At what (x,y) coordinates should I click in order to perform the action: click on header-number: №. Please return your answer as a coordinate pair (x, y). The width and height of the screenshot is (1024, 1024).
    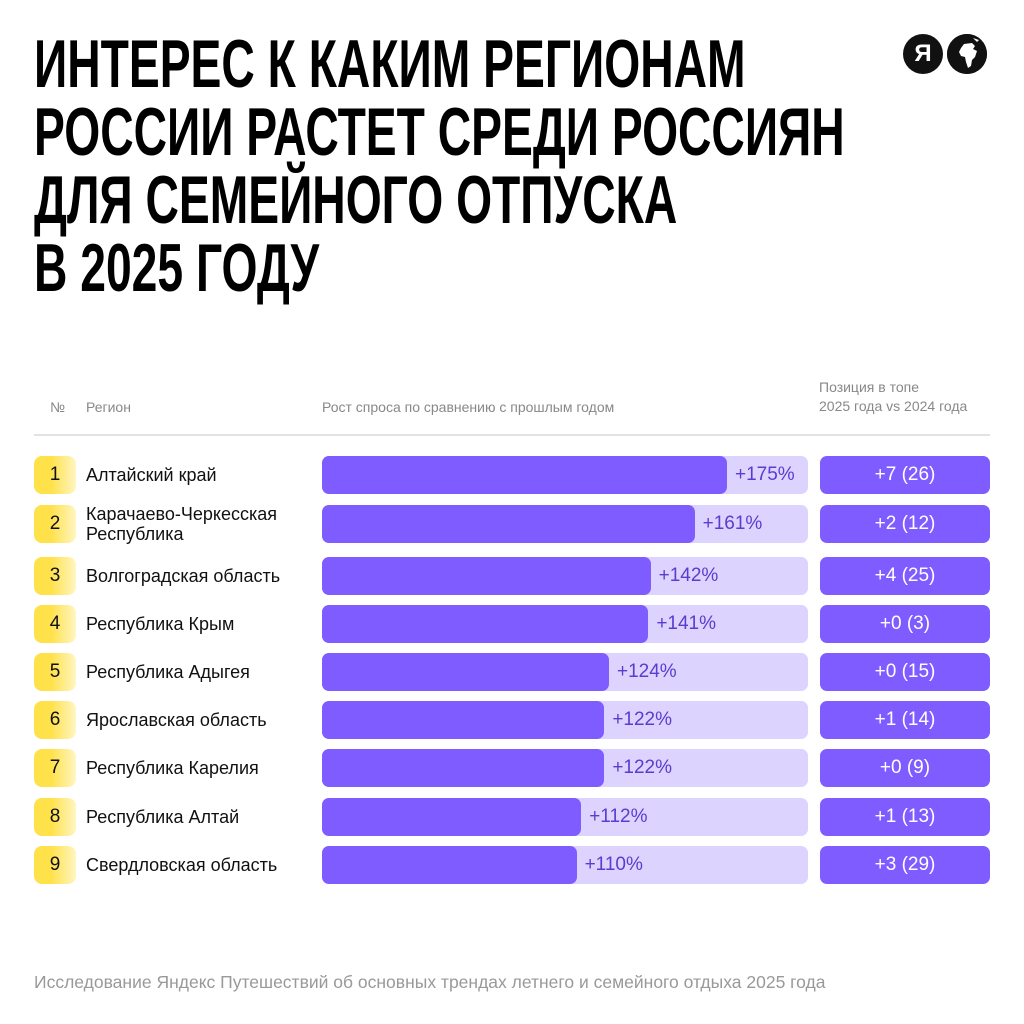
    Looking at the image, I should click on (58, 407).